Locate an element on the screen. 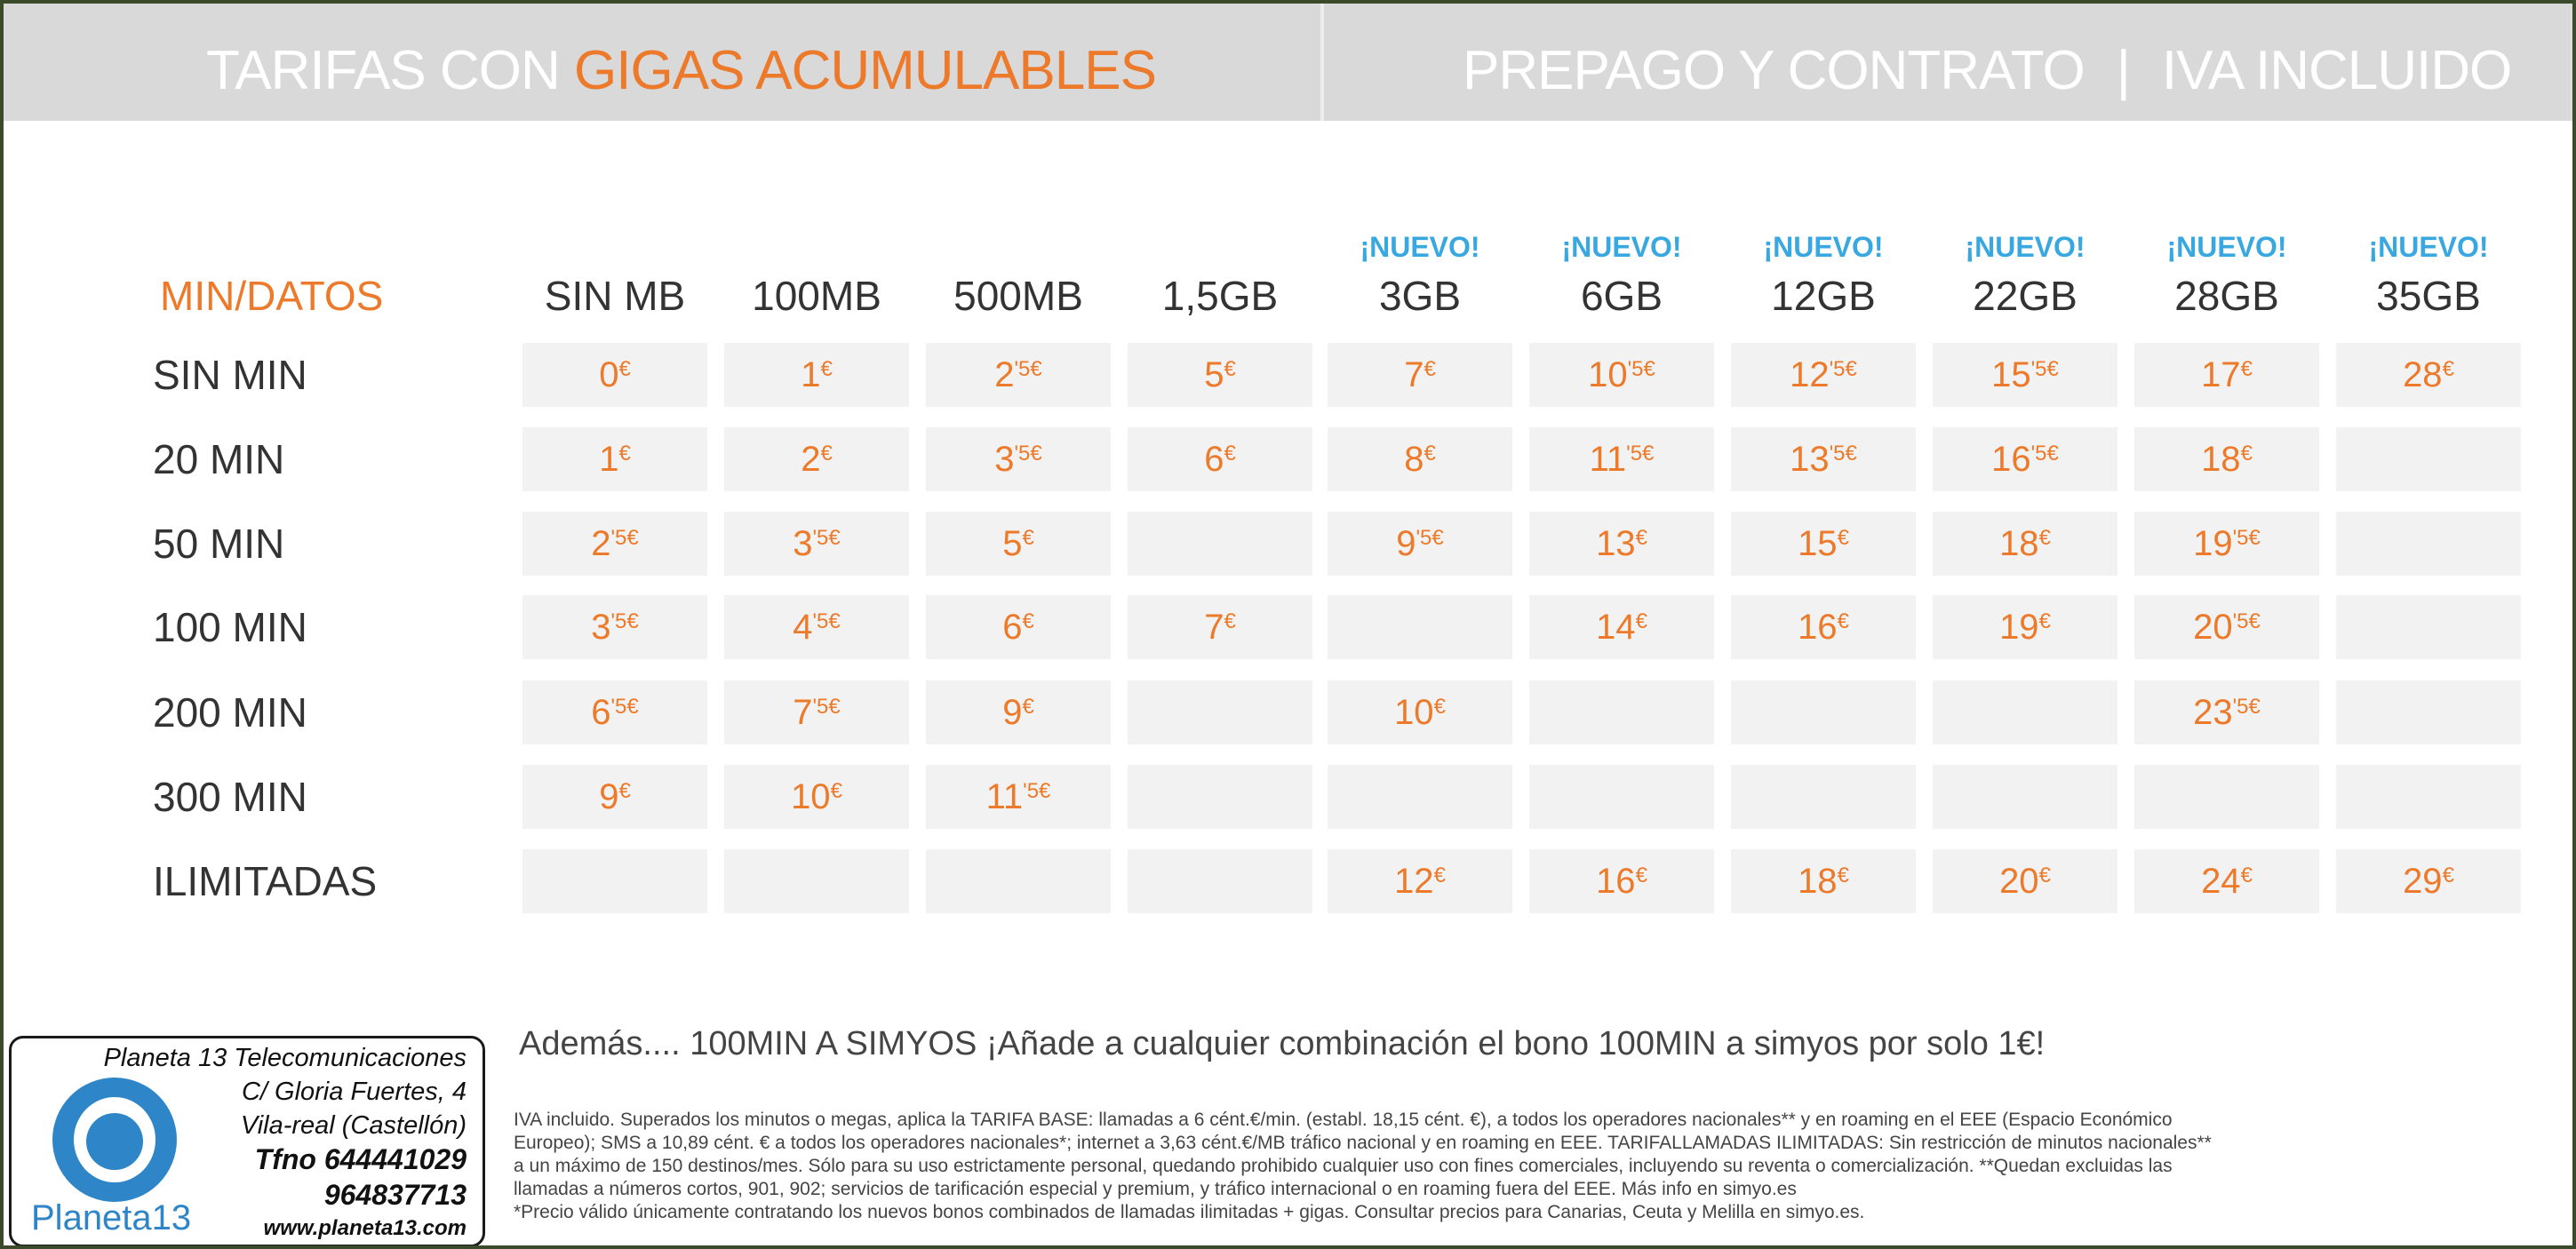 This screenshot has height=1249, width=2576. row-header: 300 MIN is located at coordinates (230, 797).